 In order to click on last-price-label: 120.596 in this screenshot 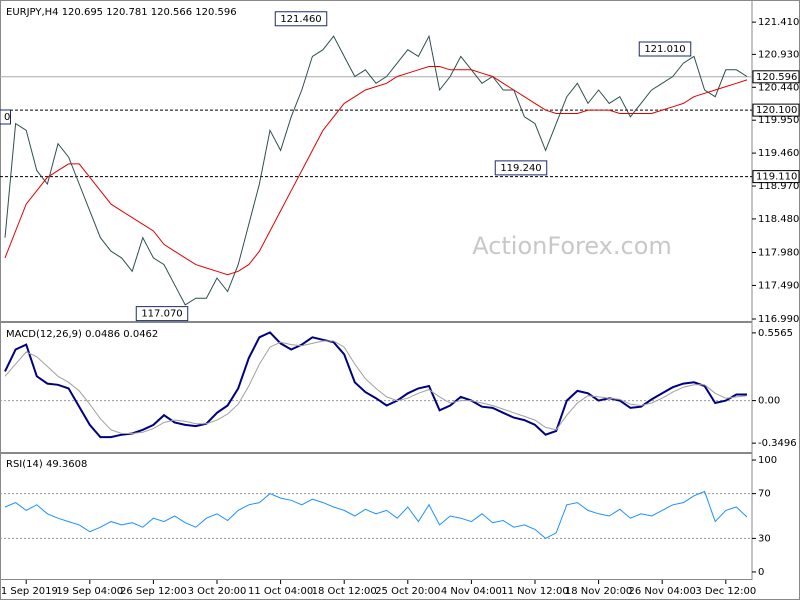, I will do `click(776, 77)`.